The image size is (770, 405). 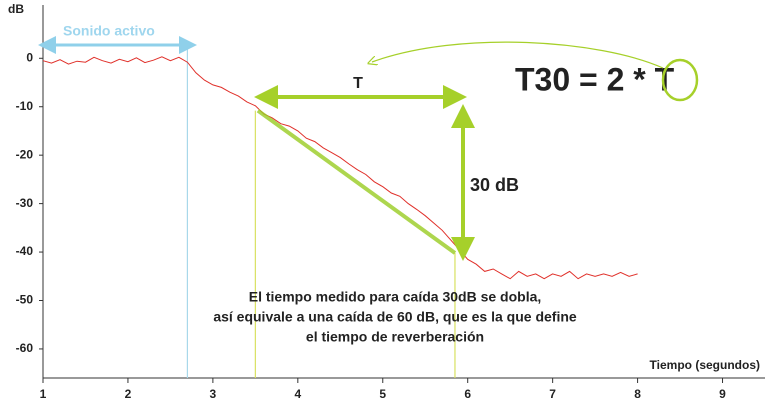 What do you see at coordinates (552, 394) in the screenshot?
I see `x-tick-label: 7` at bounding box center [552, 394].